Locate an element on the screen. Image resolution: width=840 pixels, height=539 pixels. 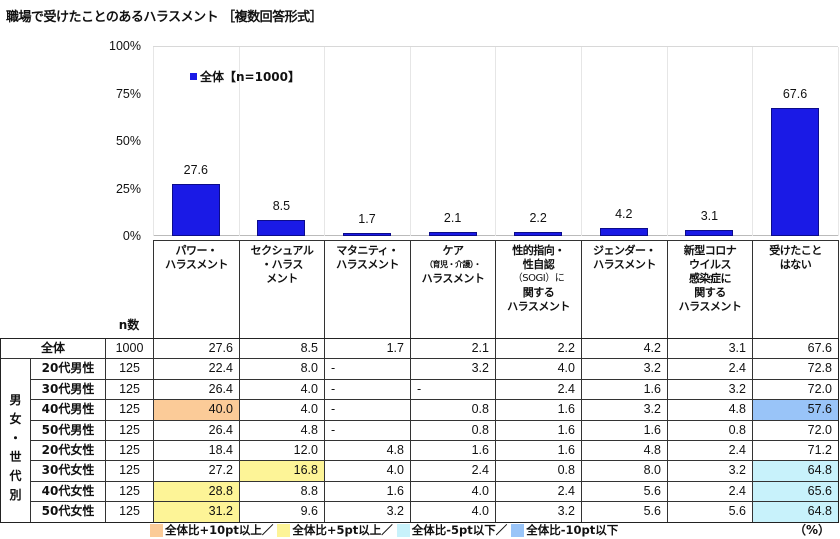
table-cell: 40.0 is located at coordinates (196, 410).